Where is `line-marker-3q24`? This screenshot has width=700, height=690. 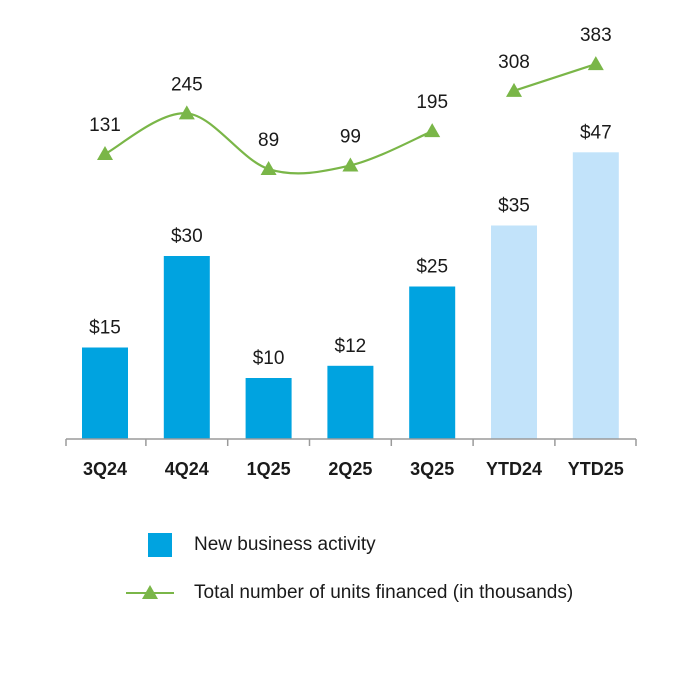
line-marker-3q24 is located at coordinates (105, 153).